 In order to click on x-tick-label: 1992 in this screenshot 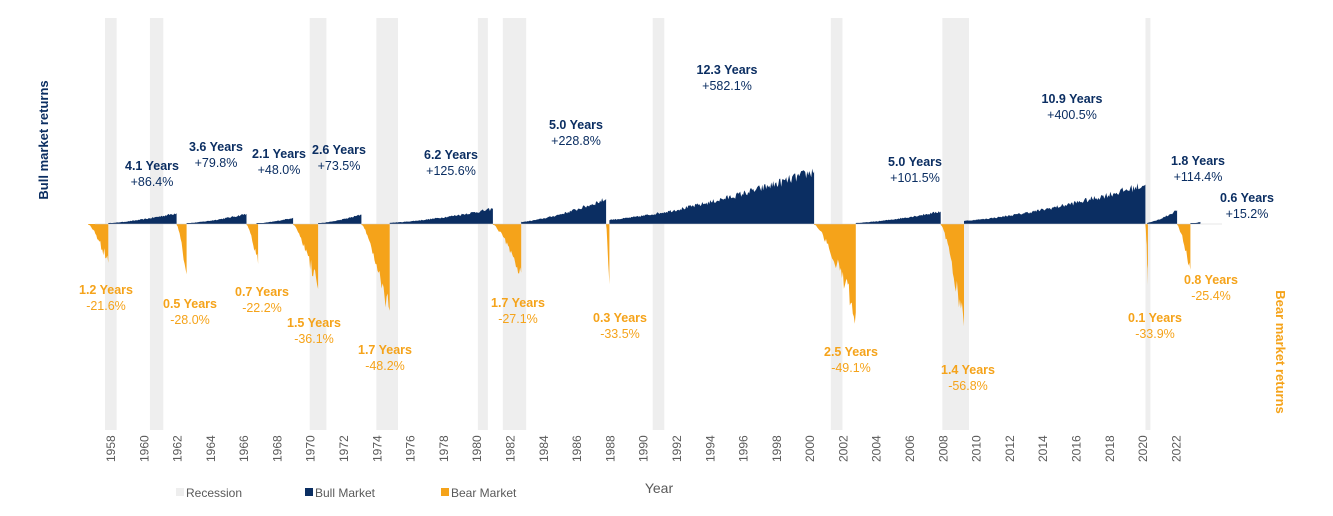, I will do `click(677, 448)`.